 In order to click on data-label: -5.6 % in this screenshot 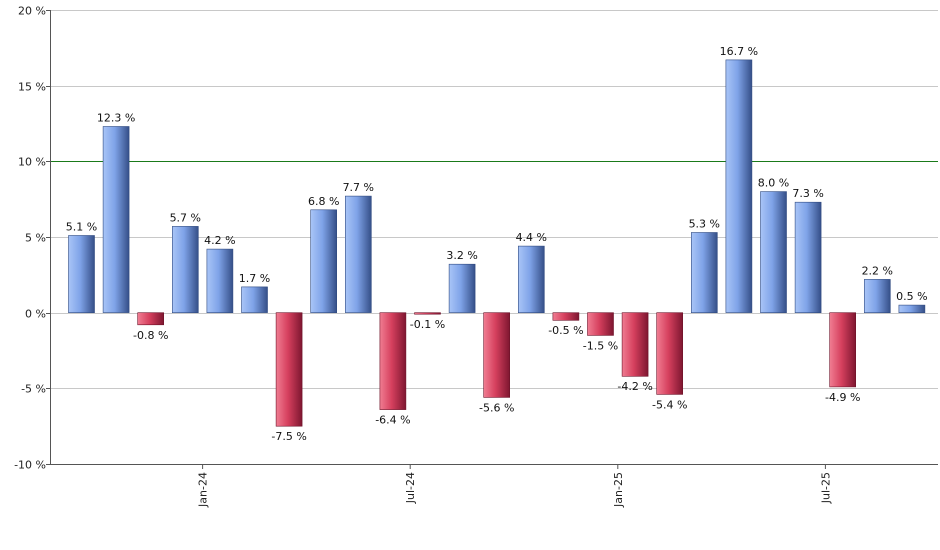, I will do `click(496, 407)`.